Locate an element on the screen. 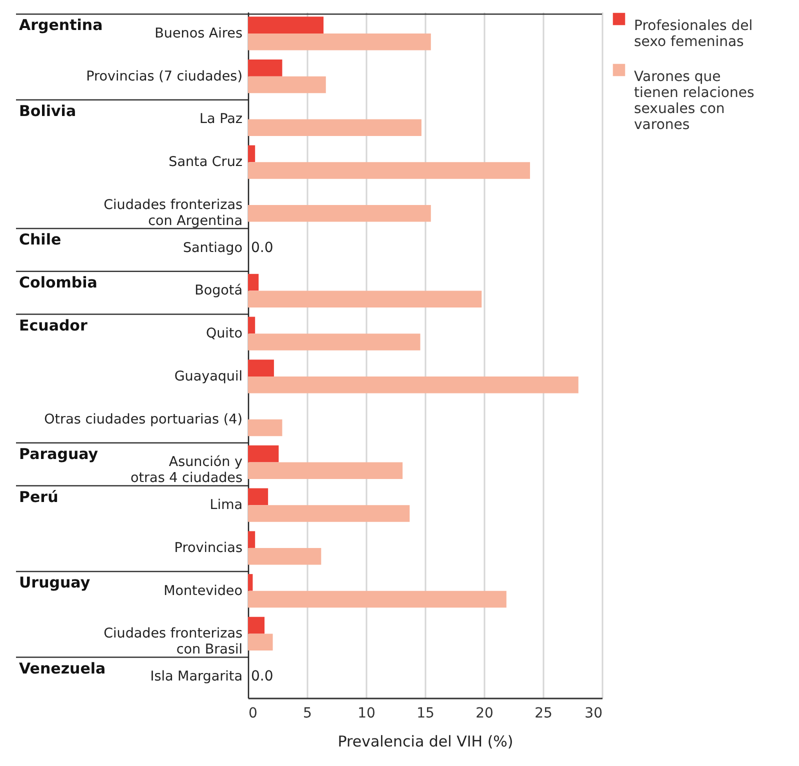 The width and height of the screenshot is (799, 766). y-tick-label: La Paz is located at coordinates (221, 119).